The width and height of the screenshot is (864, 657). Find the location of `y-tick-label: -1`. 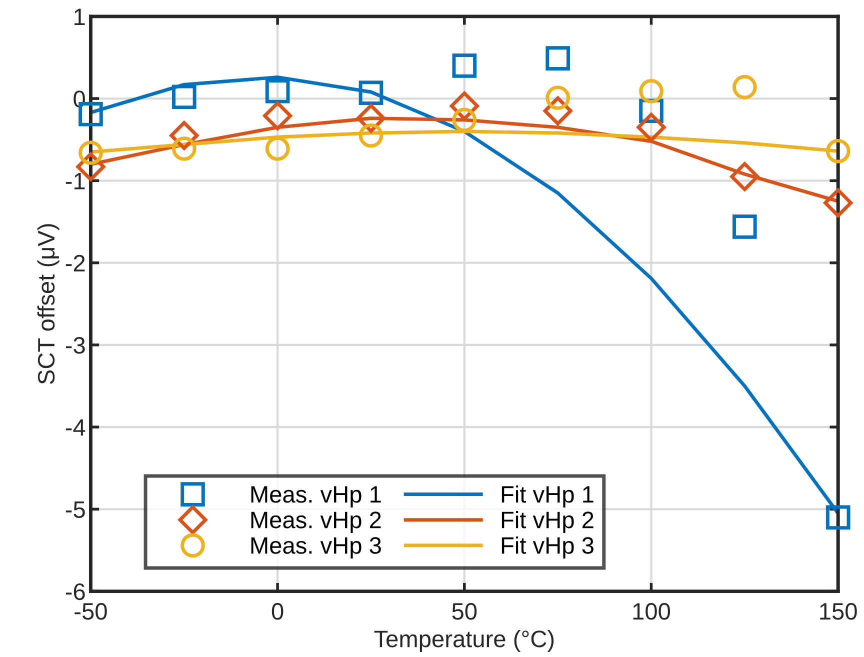

y-tick-label: -1 is located at coordinates (75, 181).